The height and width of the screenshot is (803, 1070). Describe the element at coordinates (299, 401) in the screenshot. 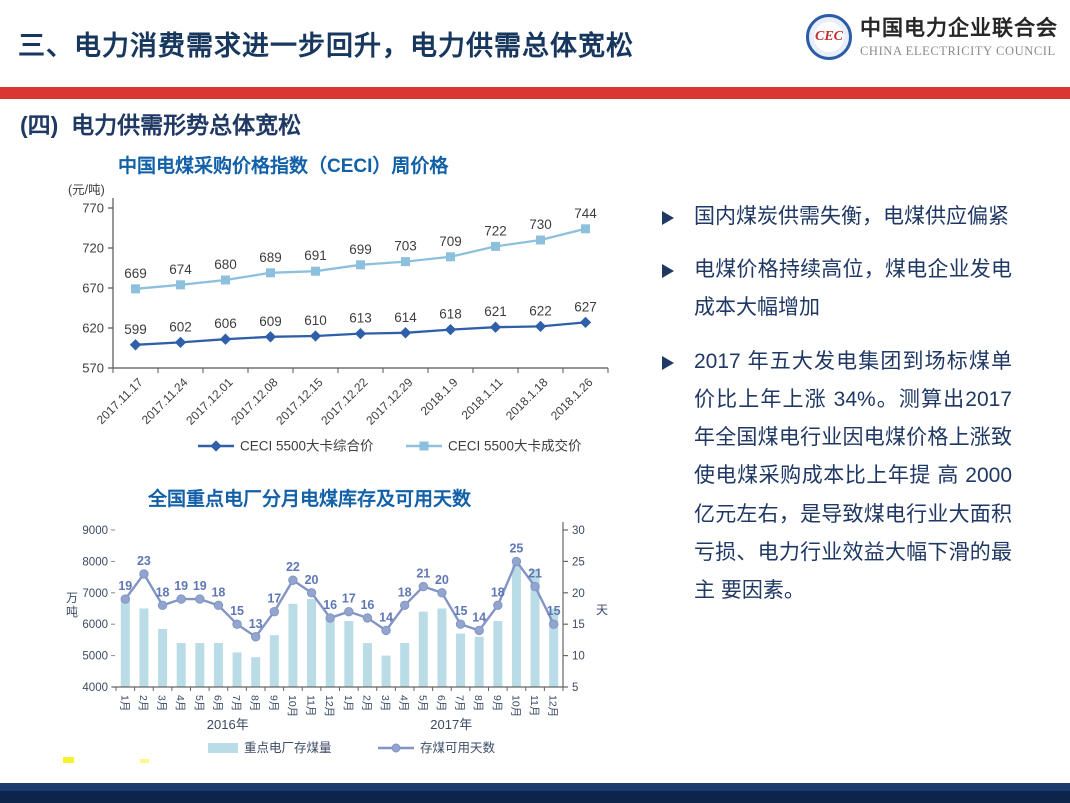

I see `svg-text: 2017.12.15` at that location.